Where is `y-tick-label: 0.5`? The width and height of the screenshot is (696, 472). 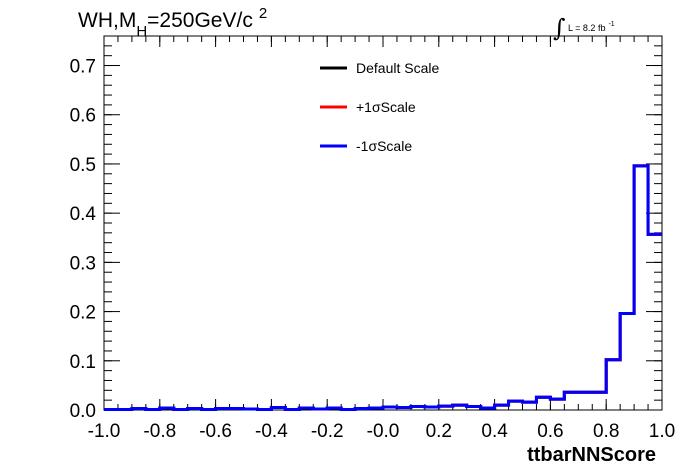 y-tick-label: 0.5 is located at coordinates (83, 165).